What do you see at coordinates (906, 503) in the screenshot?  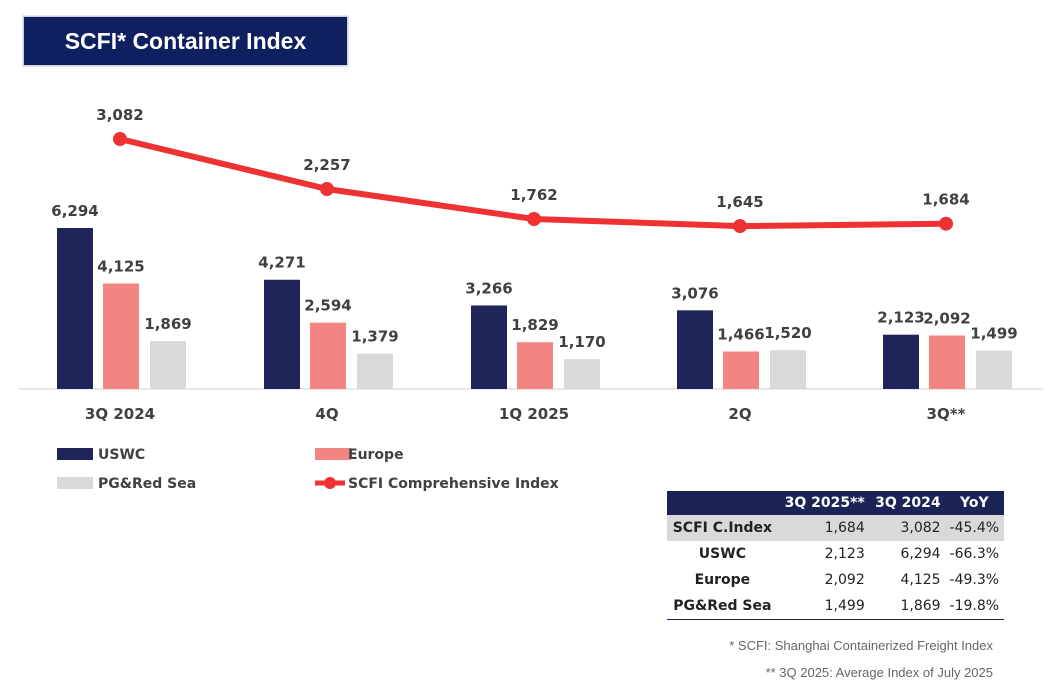 I see `header-cell: 3Q 2024` at bounding box center [906, 503].